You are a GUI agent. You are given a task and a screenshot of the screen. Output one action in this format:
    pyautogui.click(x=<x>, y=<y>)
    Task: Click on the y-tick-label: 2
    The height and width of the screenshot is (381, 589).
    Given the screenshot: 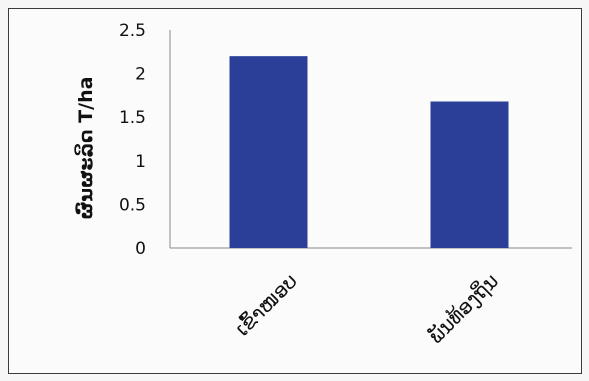 What is the action you would take?
    pyautogui.click(x=140, y=75)
    